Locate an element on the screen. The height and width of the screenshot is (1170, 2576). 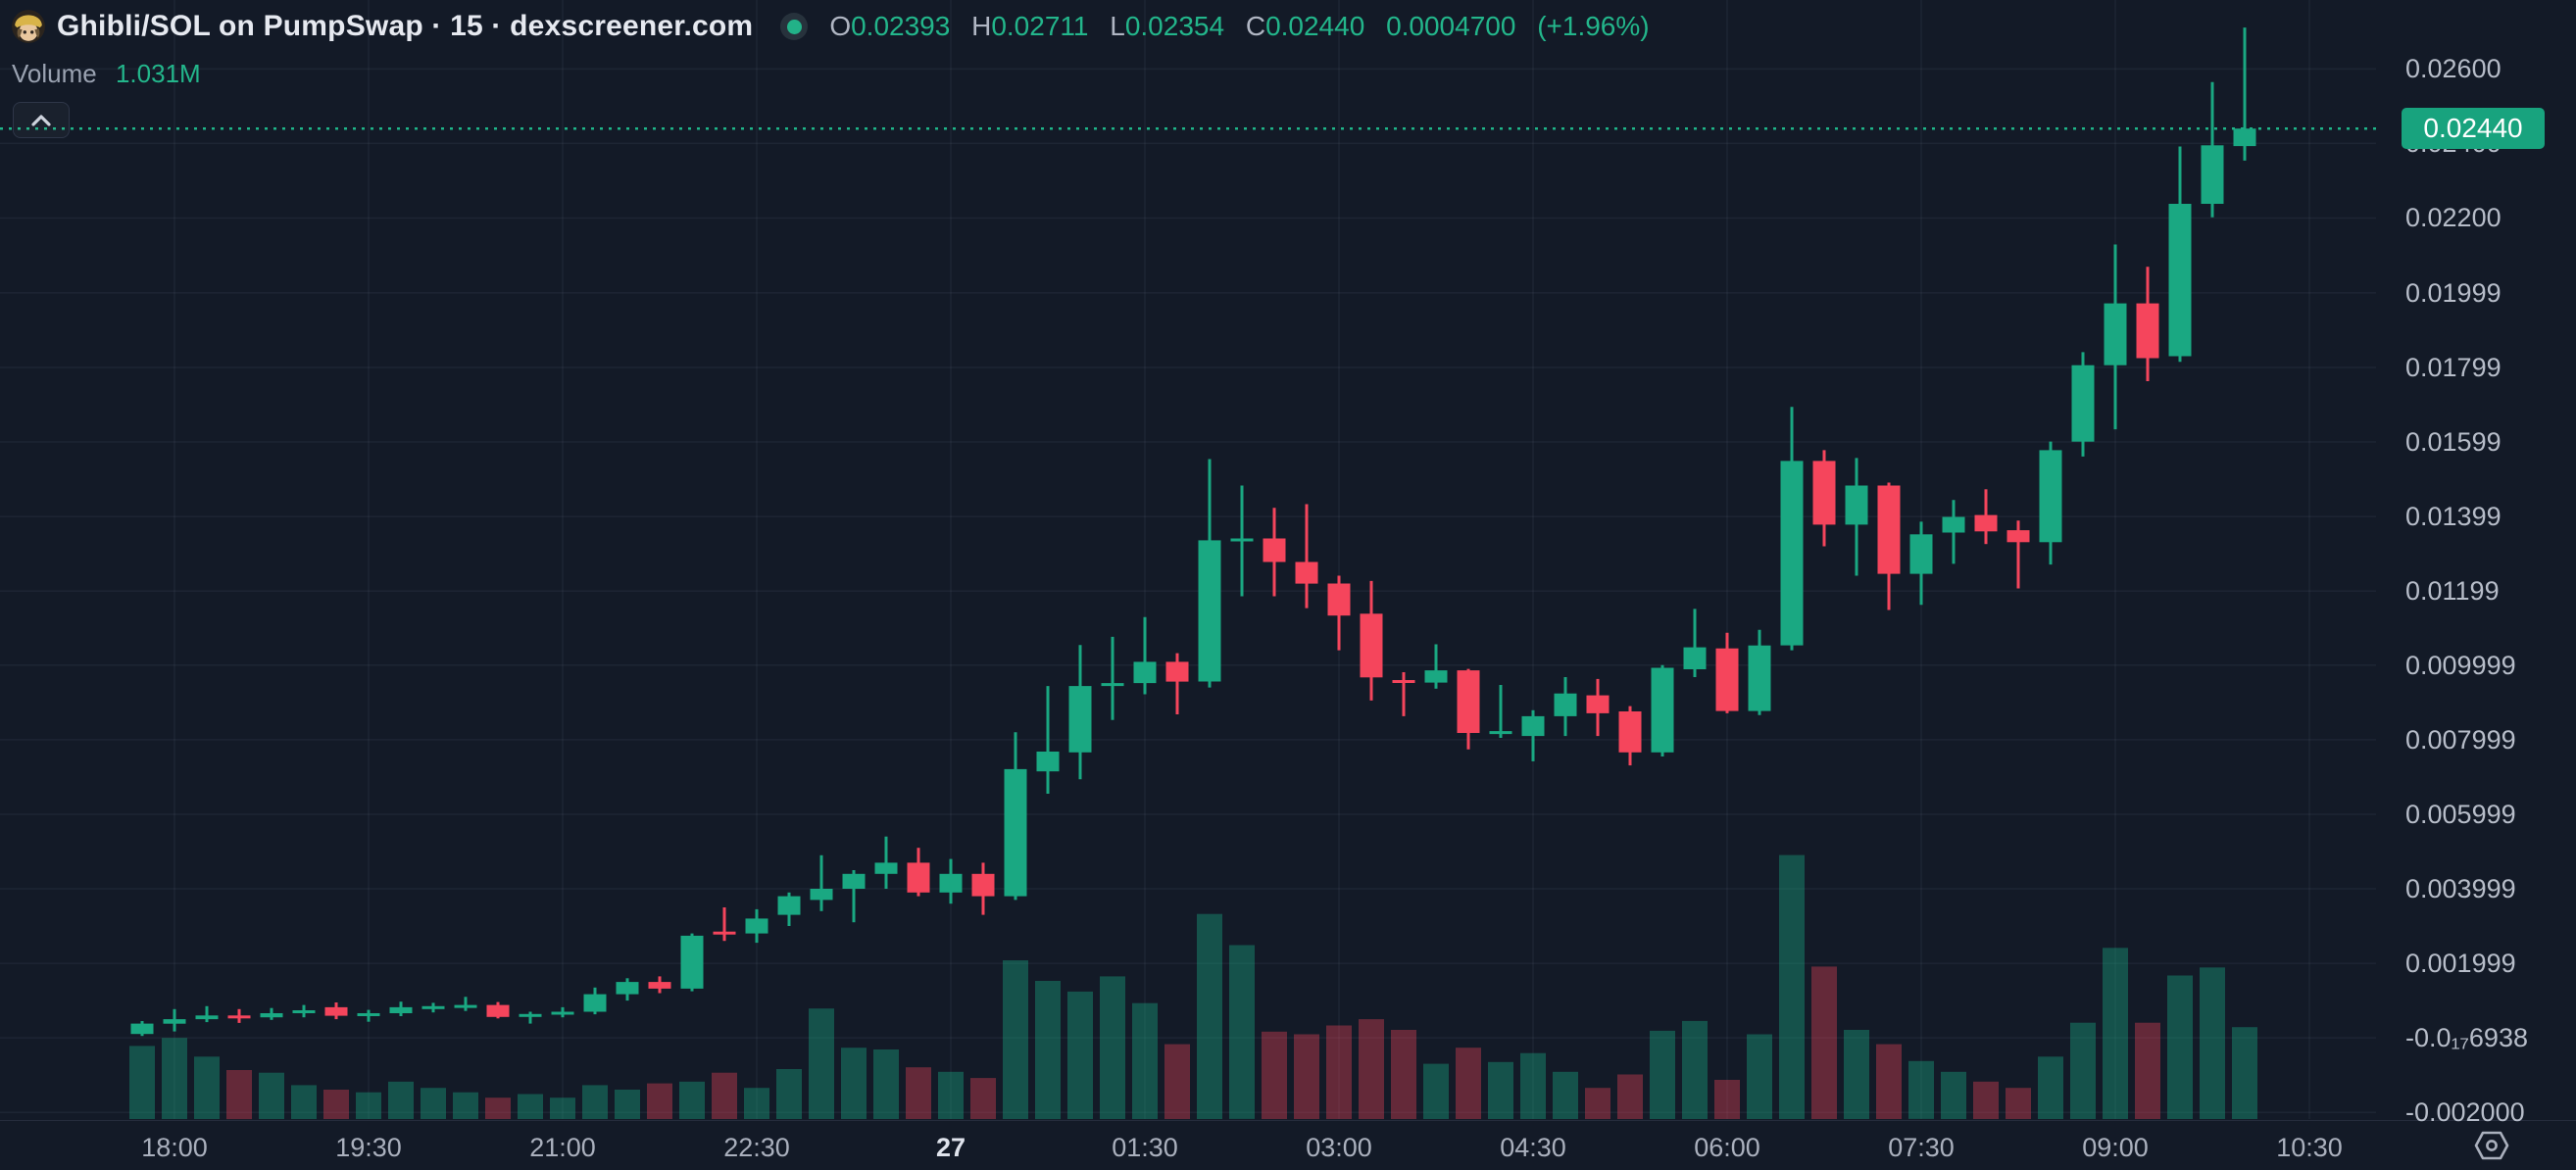
price-axis-label: 0.01599 is located at coordinates (2453, 442).